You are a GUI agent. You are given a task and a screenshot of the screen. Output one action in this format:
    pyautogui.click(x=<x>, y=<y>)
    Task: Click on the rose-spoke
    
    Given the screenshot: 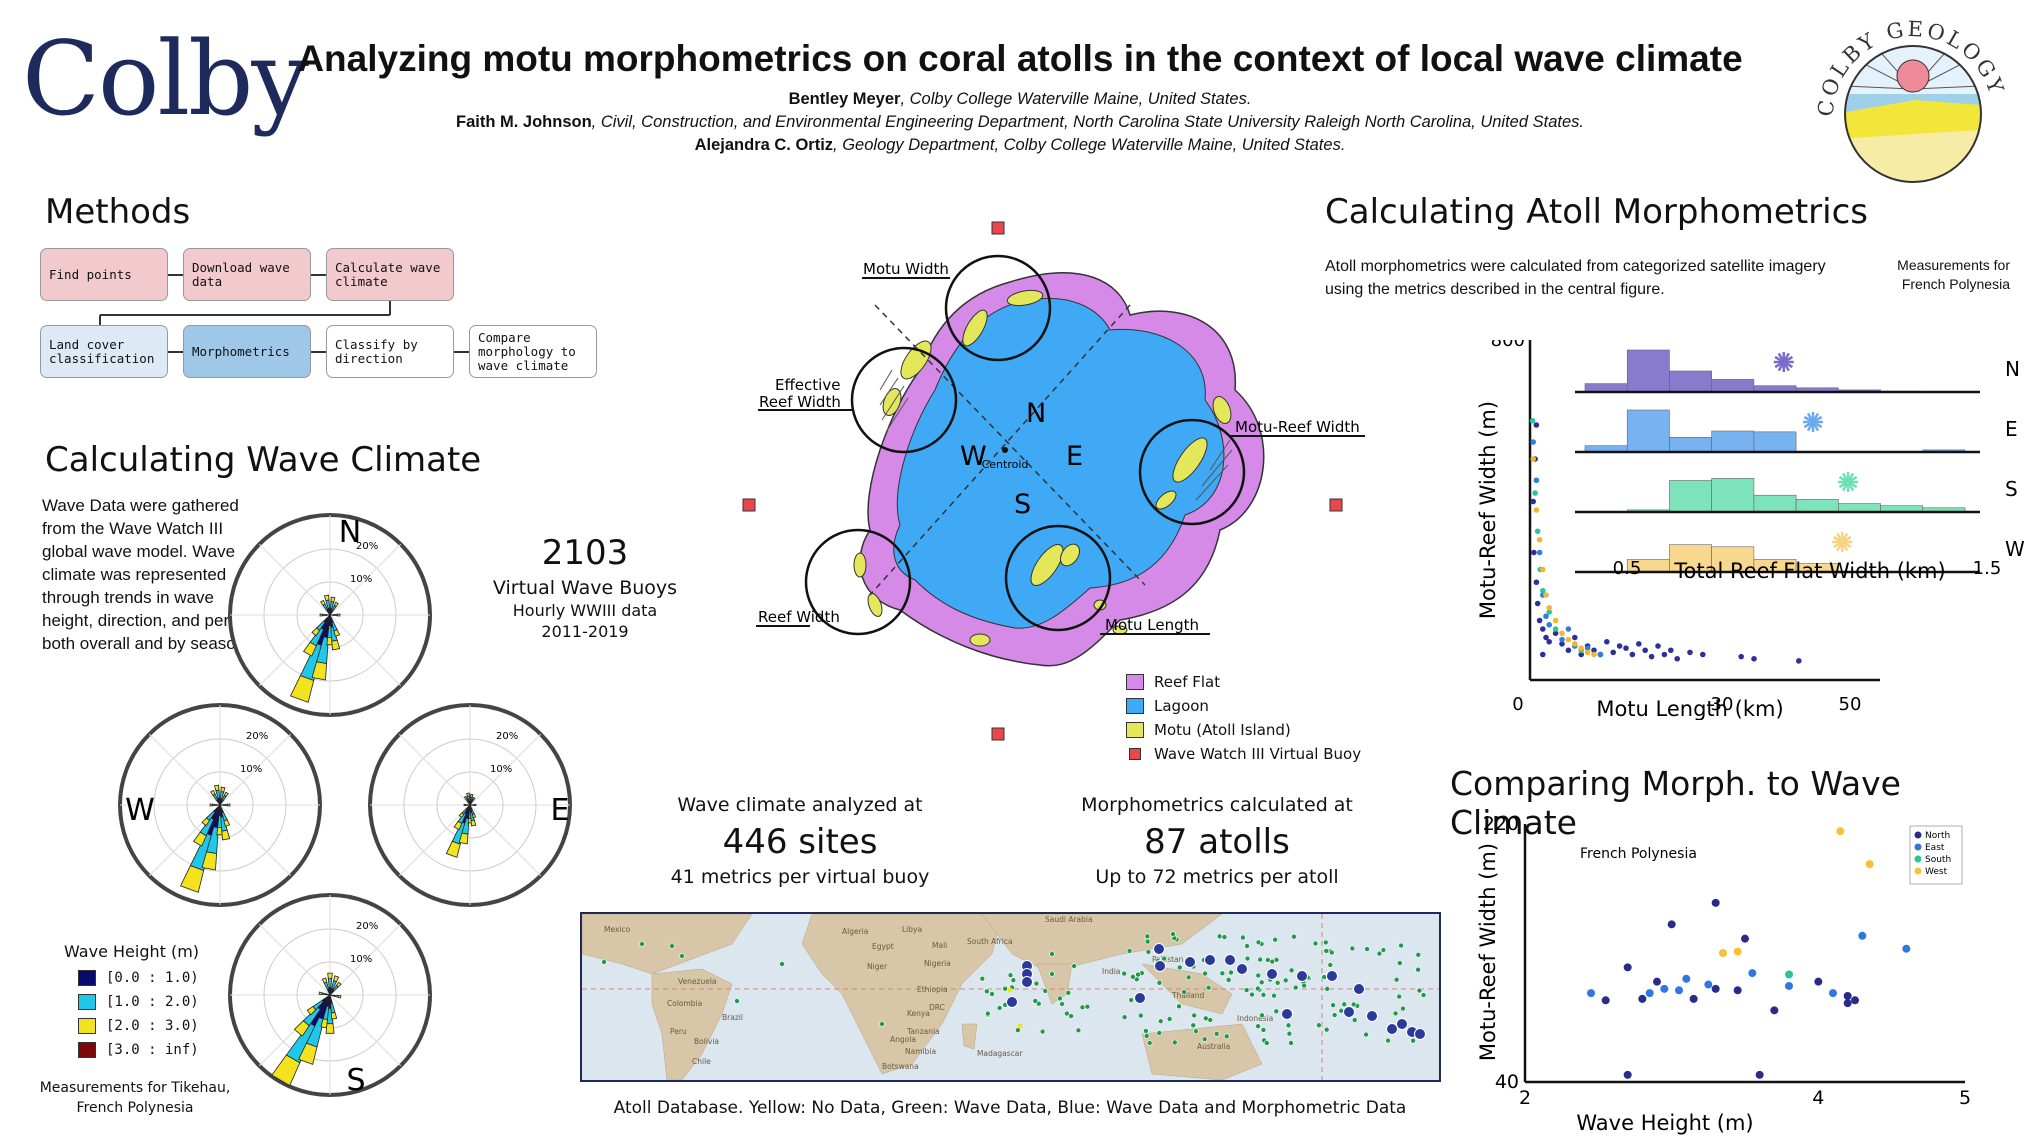 What is the action you would take?
    pyautogui.click(x=505, y=840)
    